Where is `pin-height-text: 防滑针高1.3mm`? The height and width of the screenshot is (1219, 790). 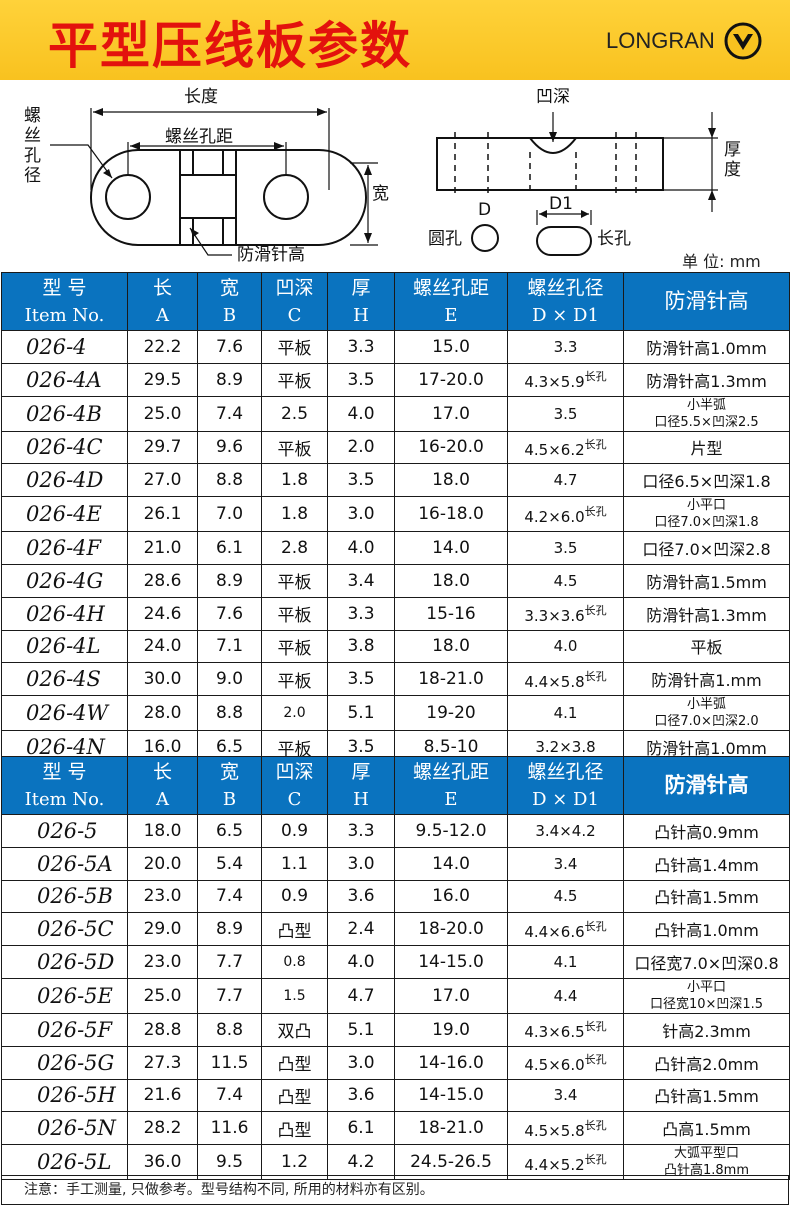
pin-height-text: 防滑针高1.3mm is located at coordinates (706, 381).